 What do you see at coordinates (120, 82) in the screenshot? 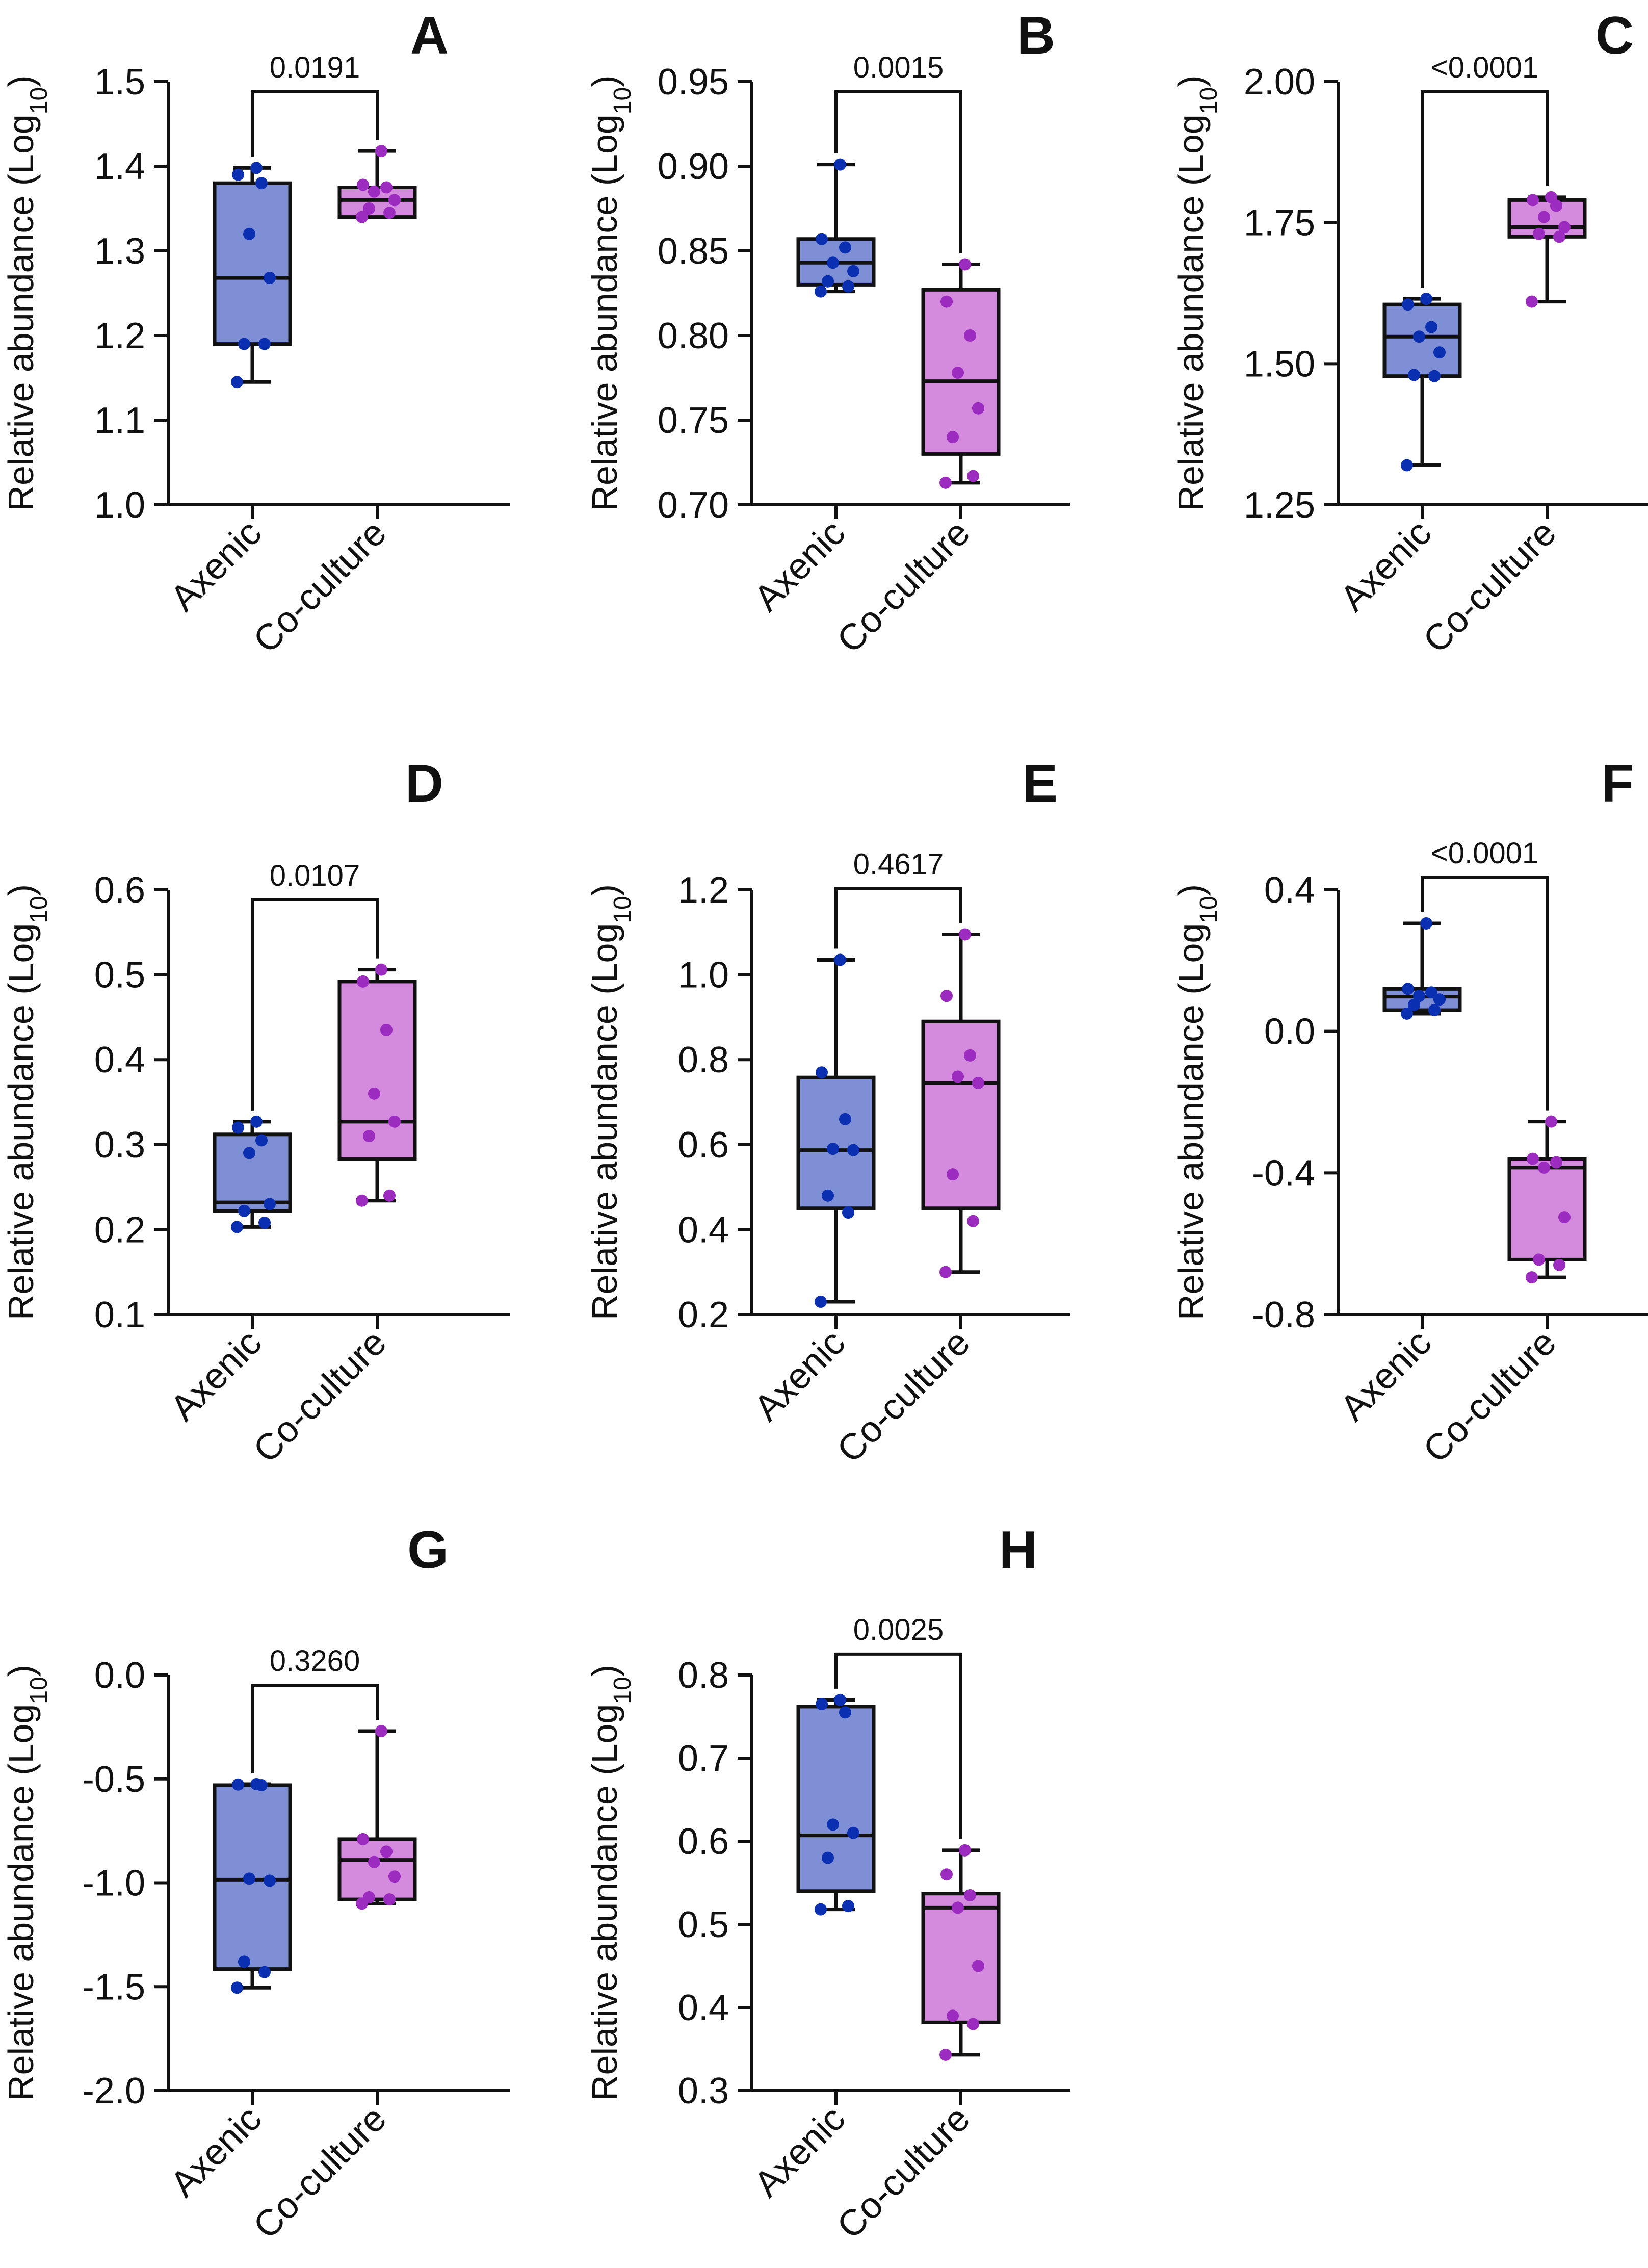
I see `y-tick-label: 1.5` at bounding box center [120, 82].